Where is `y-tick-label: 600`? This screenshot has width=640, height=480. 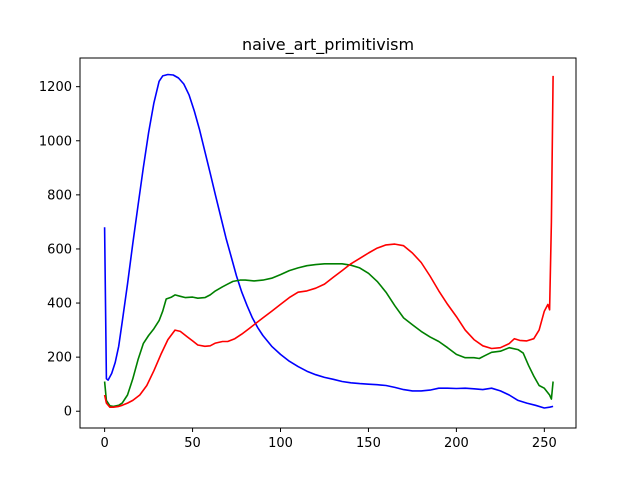 y-tick-label: 600 is located at coordinates (59, 249).